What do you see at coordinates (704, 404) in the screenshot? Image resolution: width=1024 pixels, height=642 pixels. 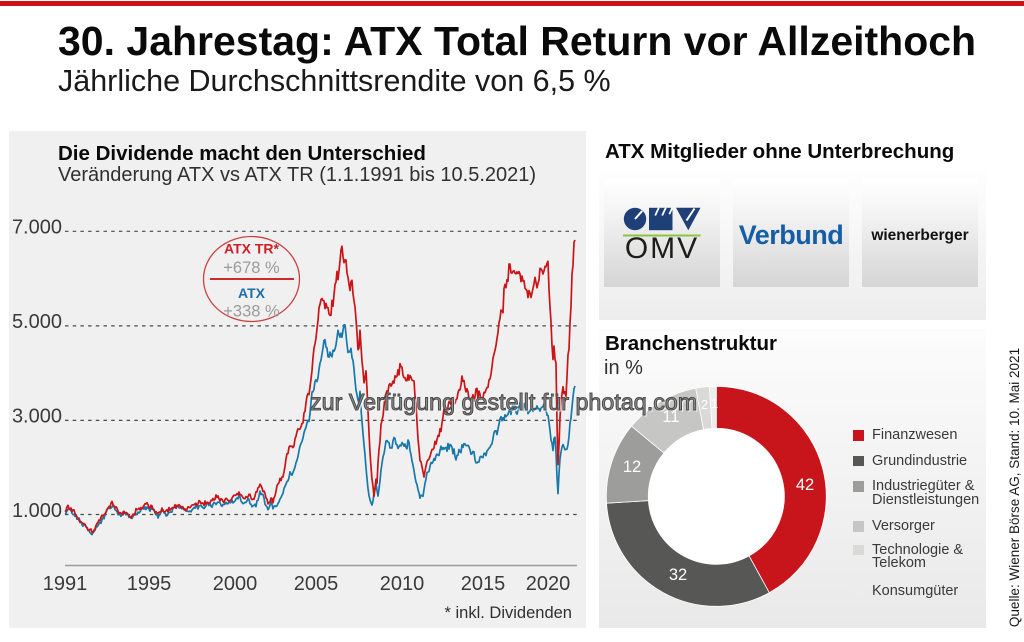 I see `svg-text: 2` at bounding box center [704, 404].